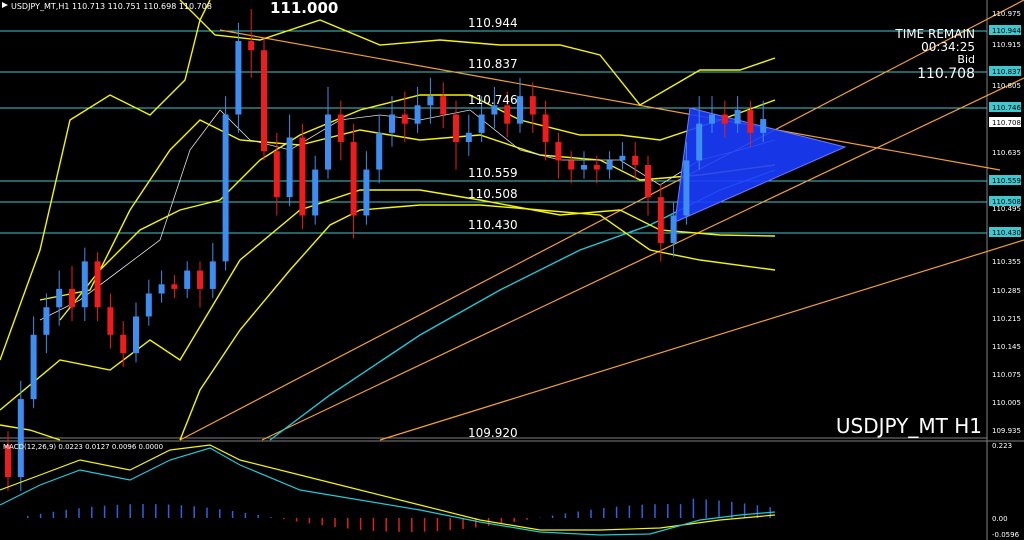 This screenshot has width=1024, height=540. What do you see at coordinates (1006, 262) in the screenshot?
I see `price-tick-label: 110.355` at bounding box center [1006, 262].